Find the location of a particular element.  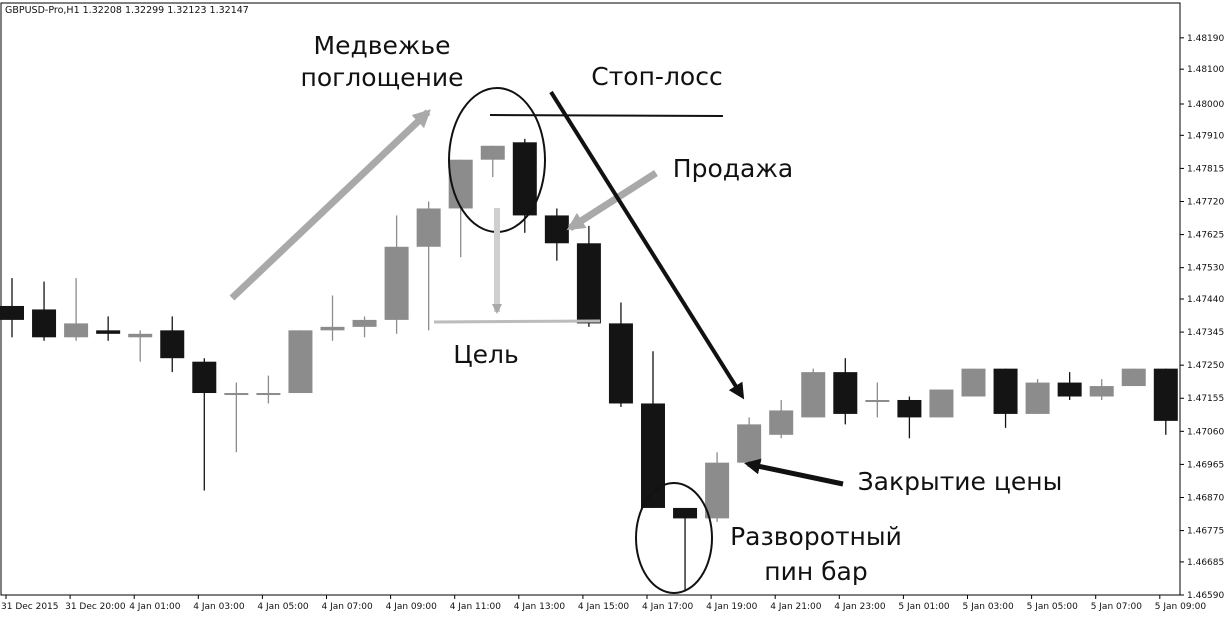

y-tick-label: 1.46590 is located at coordinates (1205, 596).